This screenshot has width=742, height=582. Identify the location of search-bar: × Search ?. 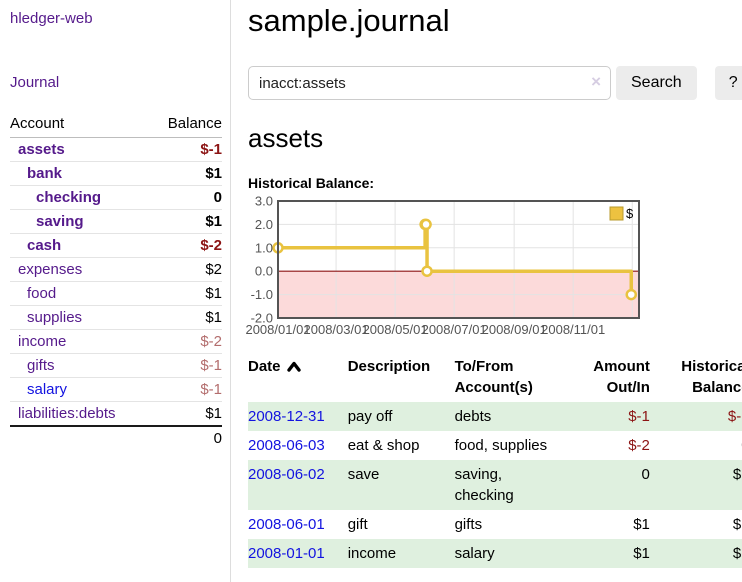
(495, 83).